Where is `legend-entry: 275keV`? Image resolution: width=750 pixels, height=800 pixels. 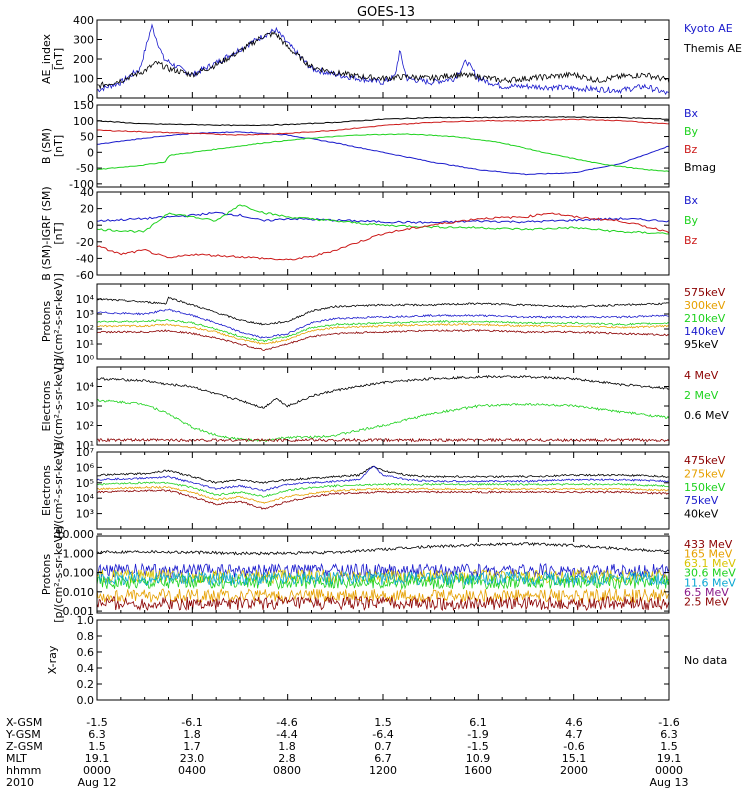
legend-entry: 275keV is located at coordinates (705, 473).